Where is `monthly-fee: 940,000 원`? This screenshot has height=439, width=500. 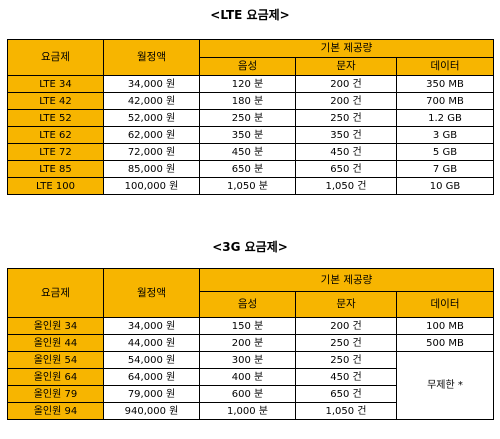
monthly-fee: 940,000 원 is located at coordinates (151, 411).